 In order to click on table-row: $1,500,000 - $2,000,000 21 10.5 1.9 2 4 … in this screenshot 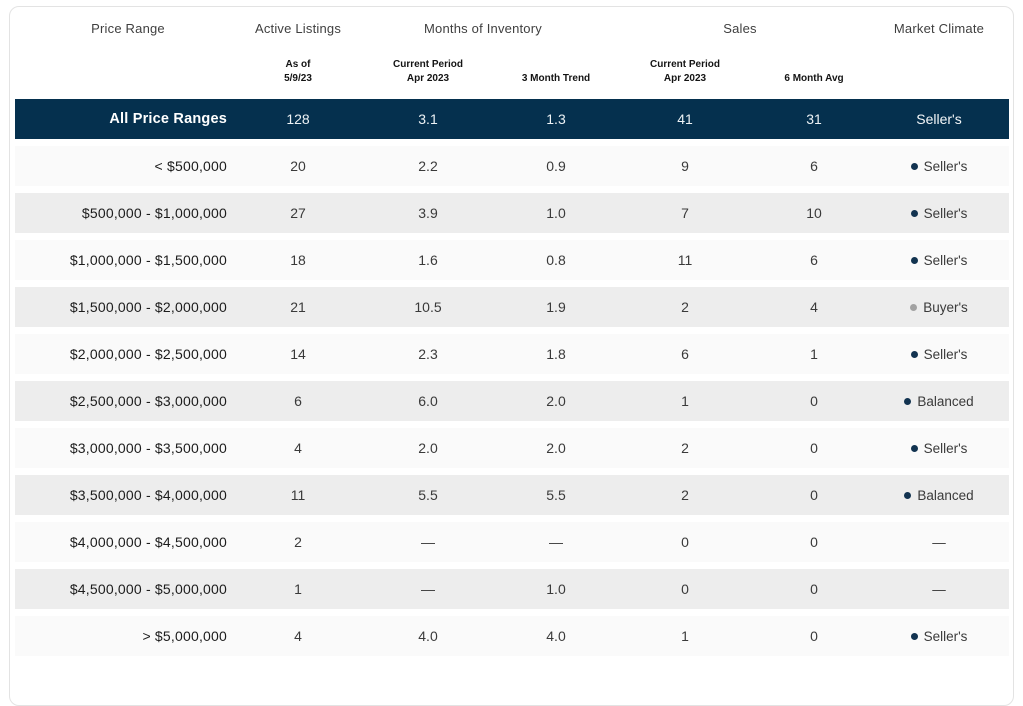, I will do `click(512, 307)`.